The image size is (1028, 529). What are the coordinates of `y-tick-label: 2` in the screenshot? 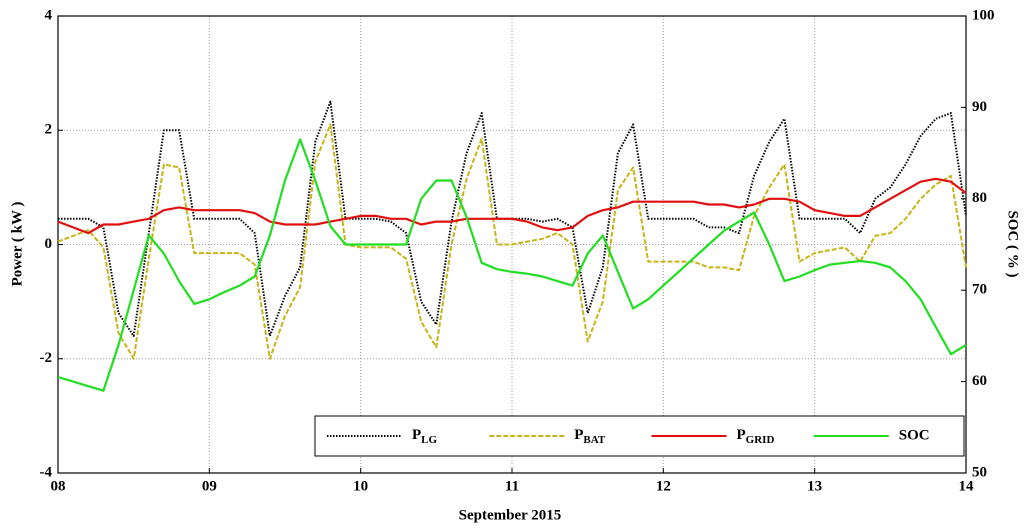 It's located at (49, 130).